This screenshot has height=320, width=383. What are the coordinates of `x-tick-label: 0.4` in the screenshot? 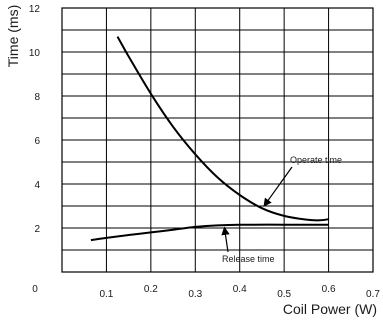 It's located at (240, 289).